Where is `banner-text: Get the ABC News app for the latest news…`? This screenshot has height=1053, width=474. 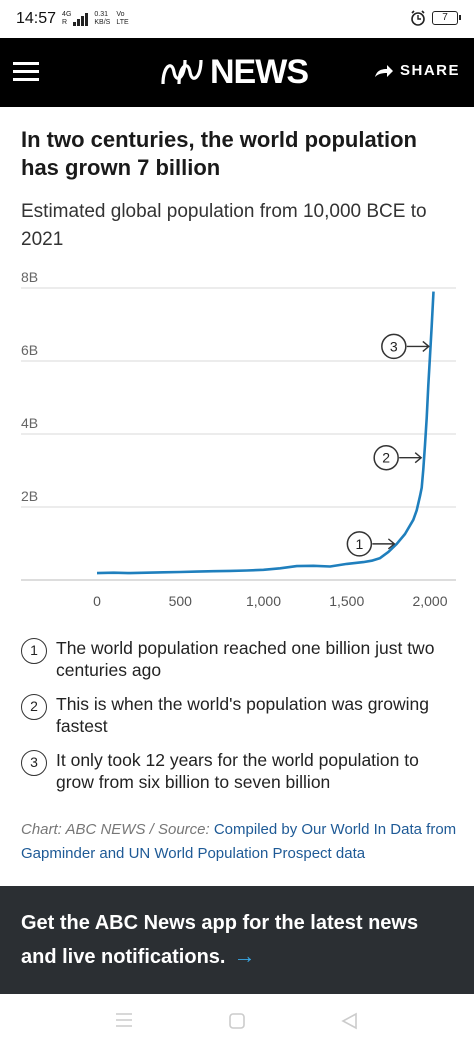
banner-text: Get the ABC News app for the latest news… is located at coordinates (220, 940).